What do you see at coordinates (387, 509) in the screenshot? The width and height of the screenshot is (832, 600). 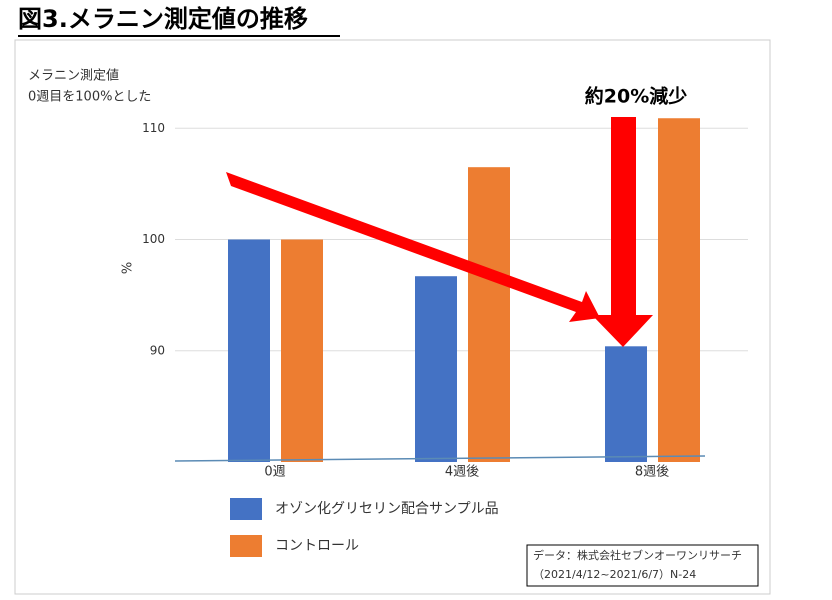 I see `legend-label: オゾン化グリセリン配合サンプル品` at bounding box center [387, 509].